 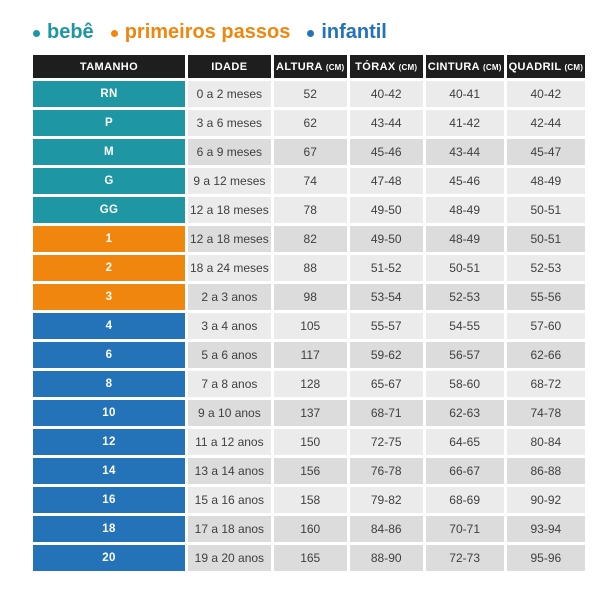 What do you see at coordinates (386, 471) in the screenshot?
I see `chest-cell: 76-78` at bounding box center [386, 471].